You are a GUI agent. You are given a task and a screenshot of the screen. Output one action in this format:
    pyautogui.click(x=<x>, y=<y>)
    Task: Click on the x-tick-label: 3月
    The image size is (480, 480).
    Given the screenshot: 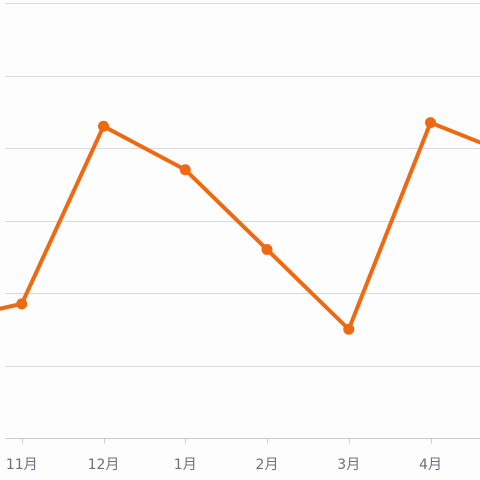 What is the action you would take?
    pyautogui.click(x=348, y=465)
    